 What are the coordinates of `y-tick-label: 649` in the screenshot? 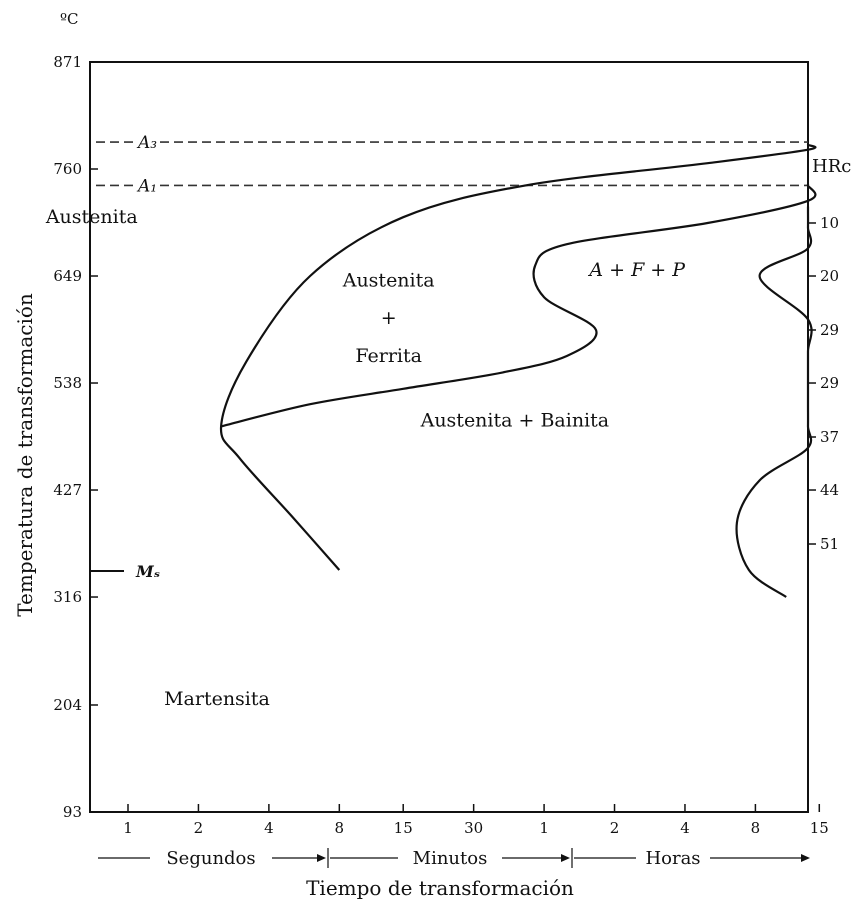 It's located at (67, 276).